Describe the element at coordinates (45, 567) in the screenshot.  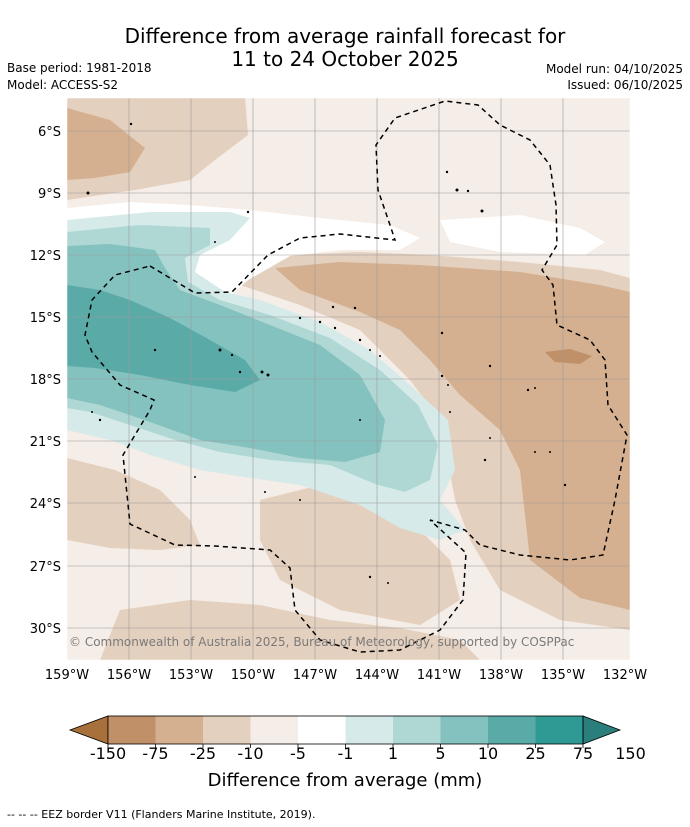
I see `lat-label: 27°S` at that location.